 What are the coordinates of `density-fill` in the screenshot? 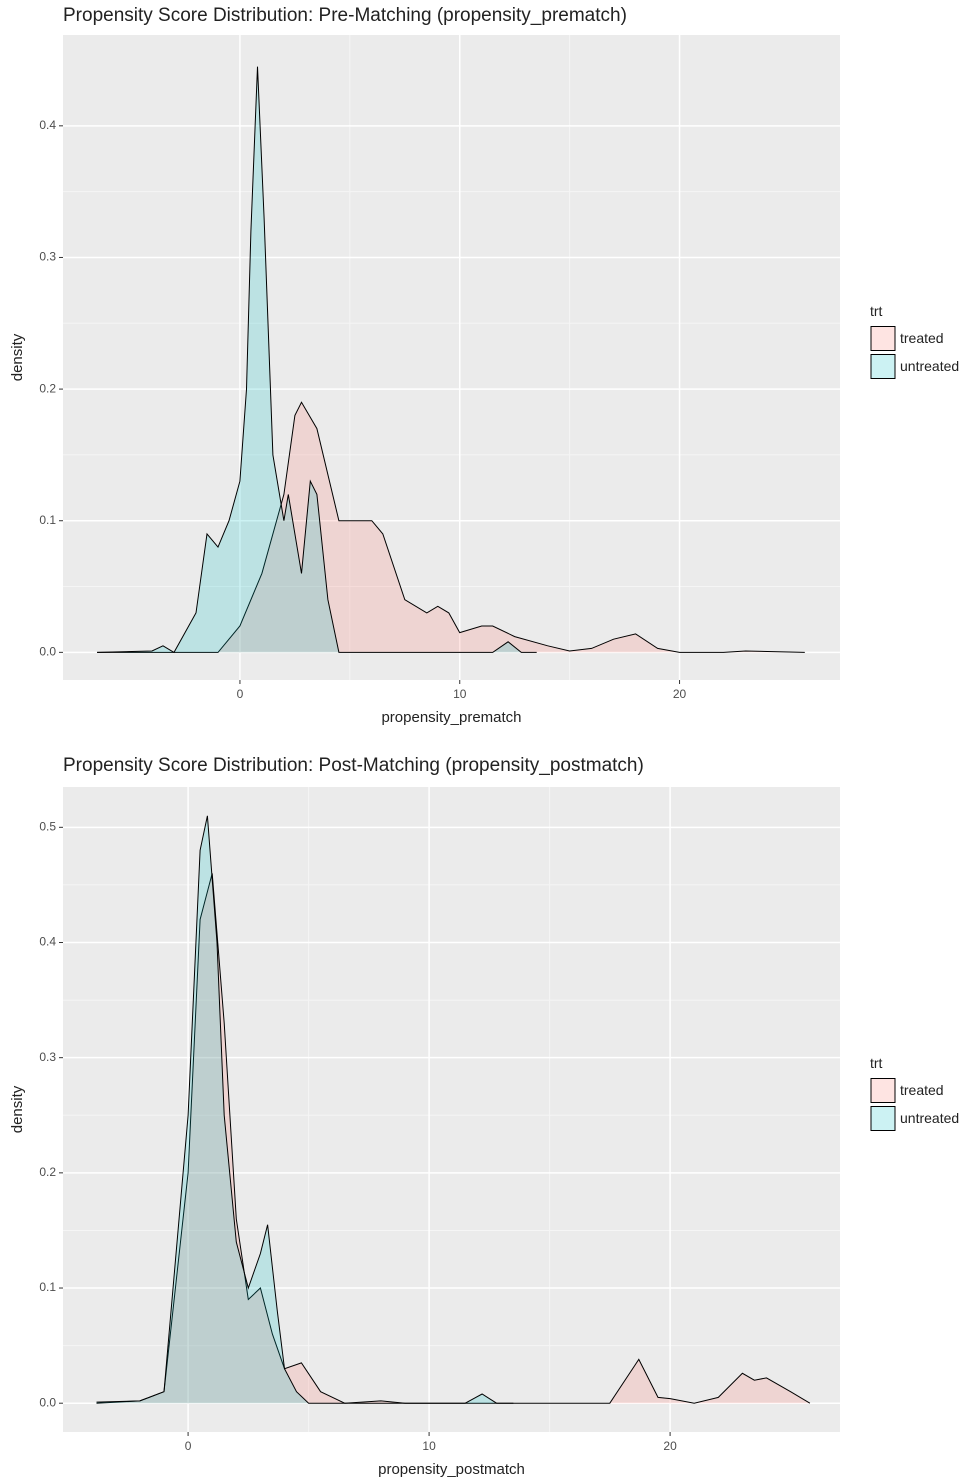 It's located at (451, 527).